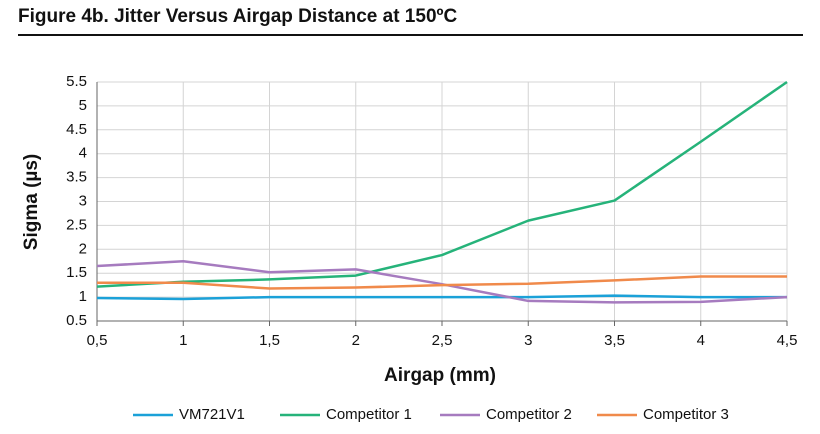  I want to click on x-tick-label: 4,5, so click(787, 340).